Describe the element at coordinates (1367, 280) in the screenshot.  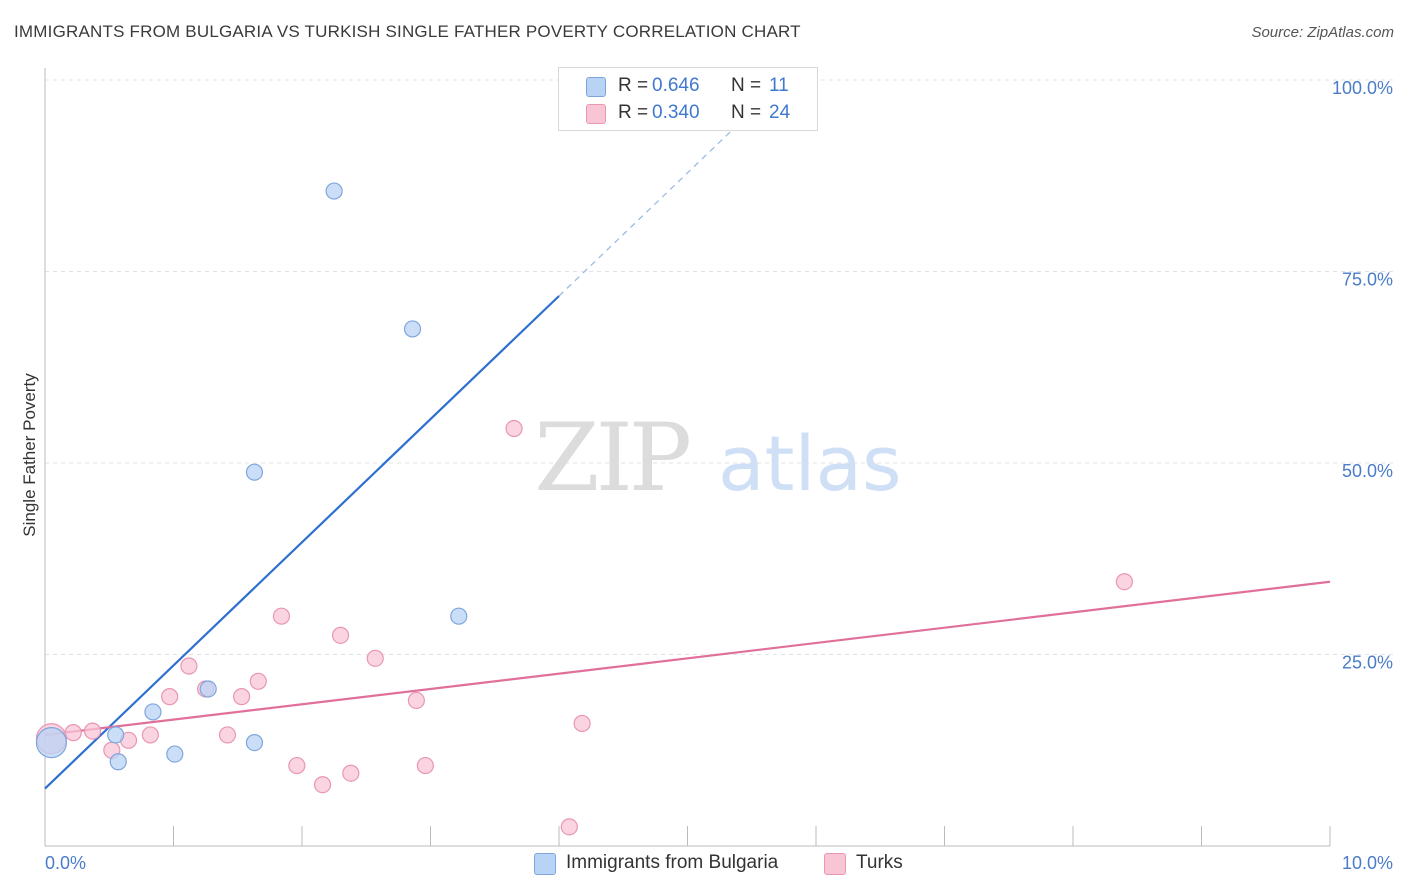
I see `y-tick-label: 75.0%` at that location.